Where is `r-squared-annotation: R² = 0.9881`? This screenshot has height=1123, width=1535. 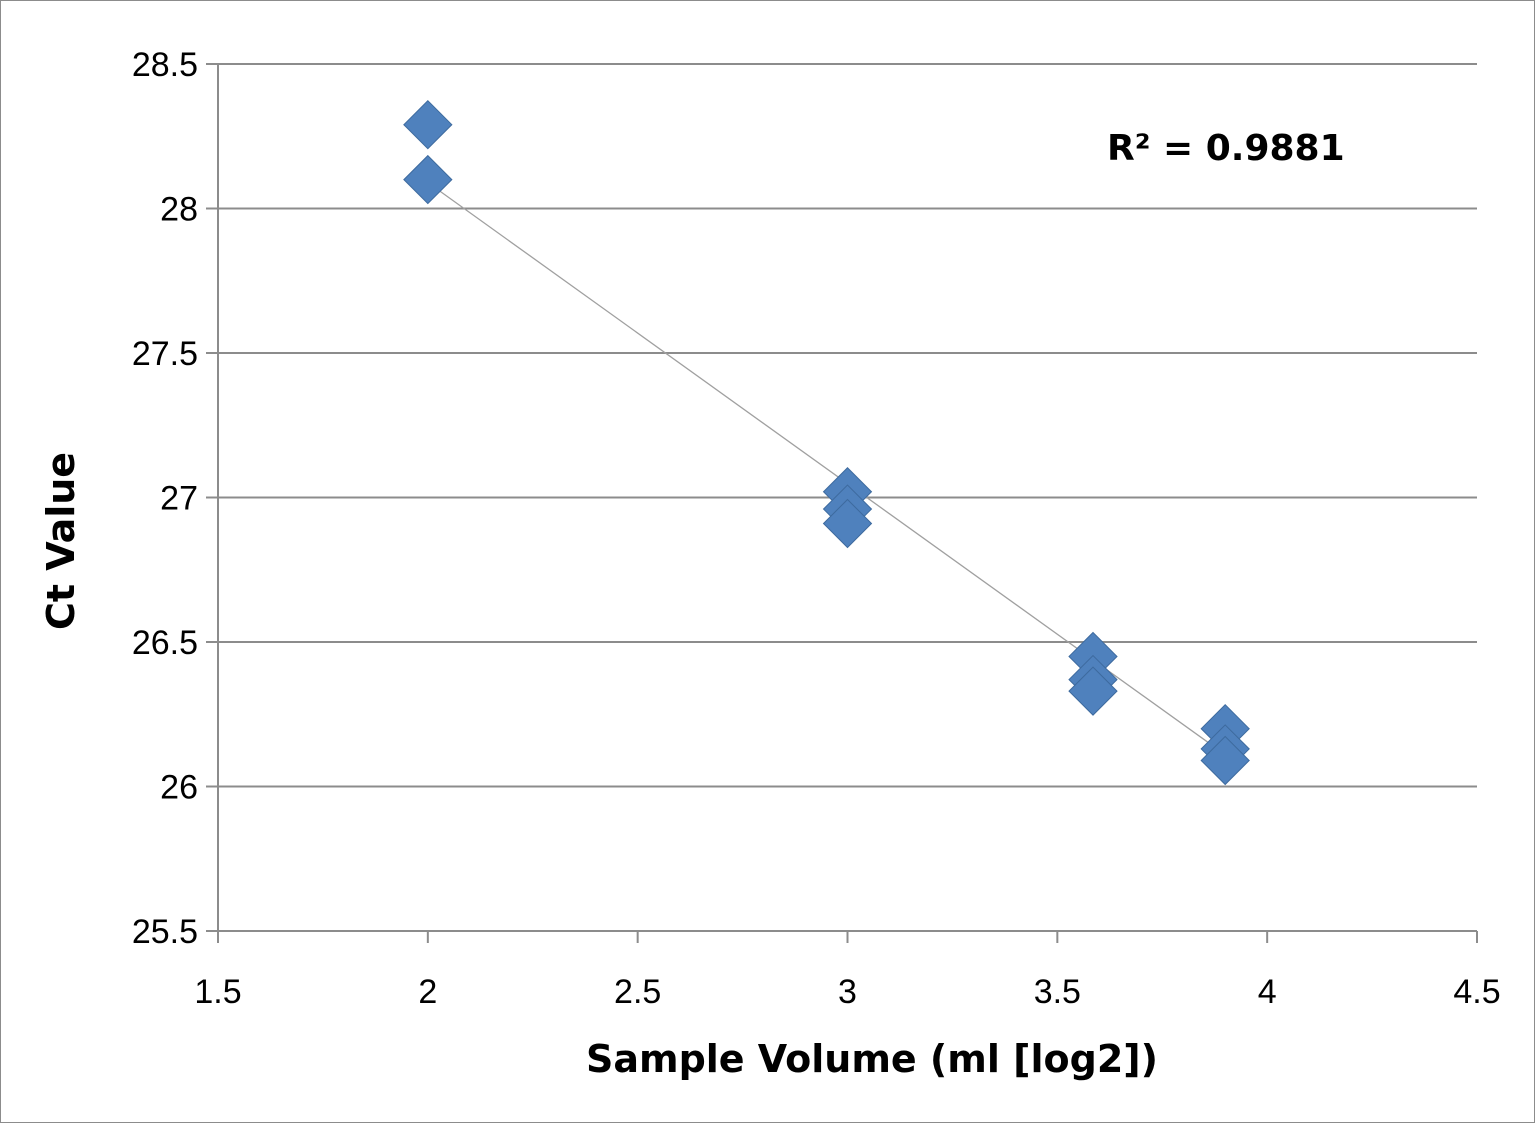
r-squared-annotation: R² = 0.9881 is located at coordinates (1226, 148).